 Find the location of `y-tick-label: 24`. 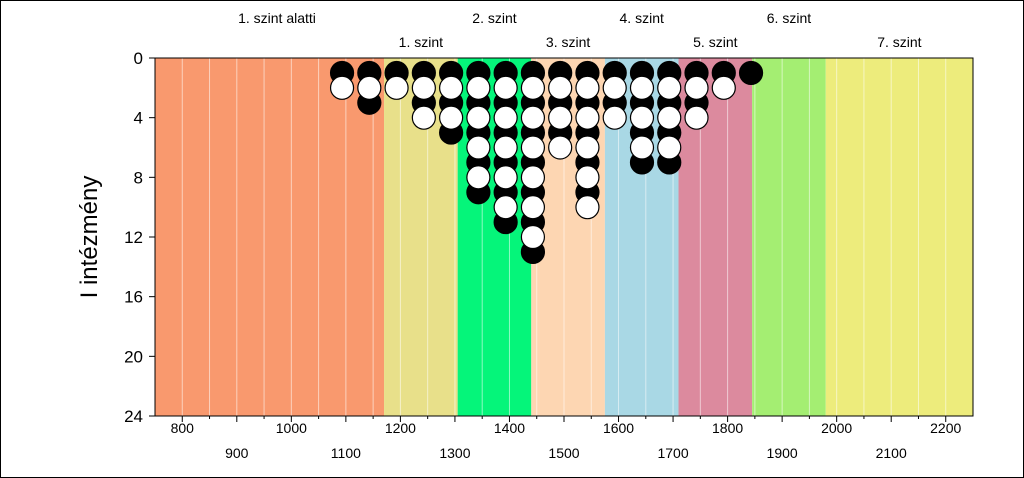

y-tick-label: 24 is located at coordinates (133, 416).